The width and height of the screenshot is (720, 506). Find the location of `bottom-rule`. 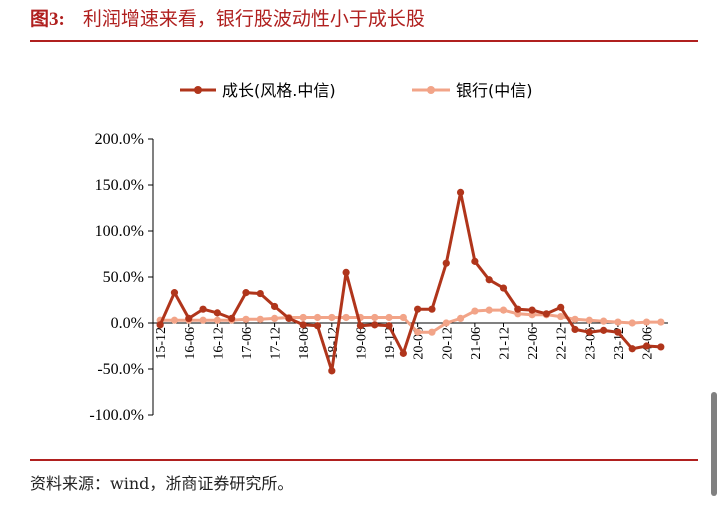

bottom-rule is located at coordinates (364, 460).